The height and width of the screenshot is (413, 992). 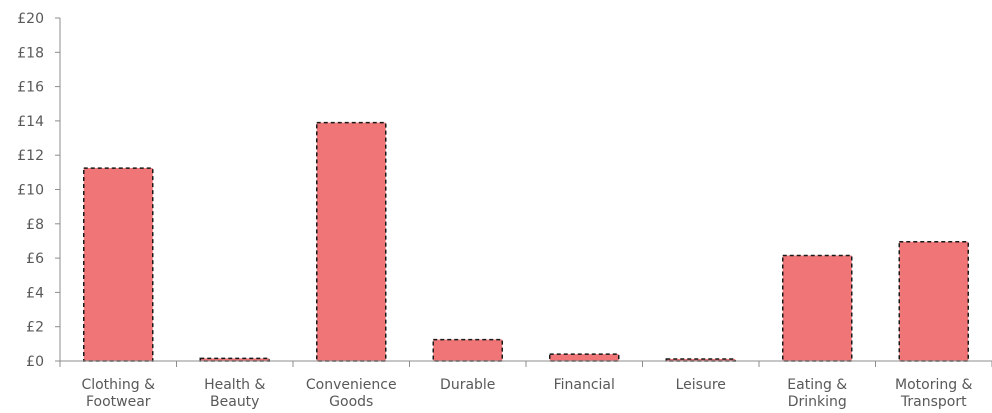 I want to click on y-tick-label: £6, so click(x=35, y=259).